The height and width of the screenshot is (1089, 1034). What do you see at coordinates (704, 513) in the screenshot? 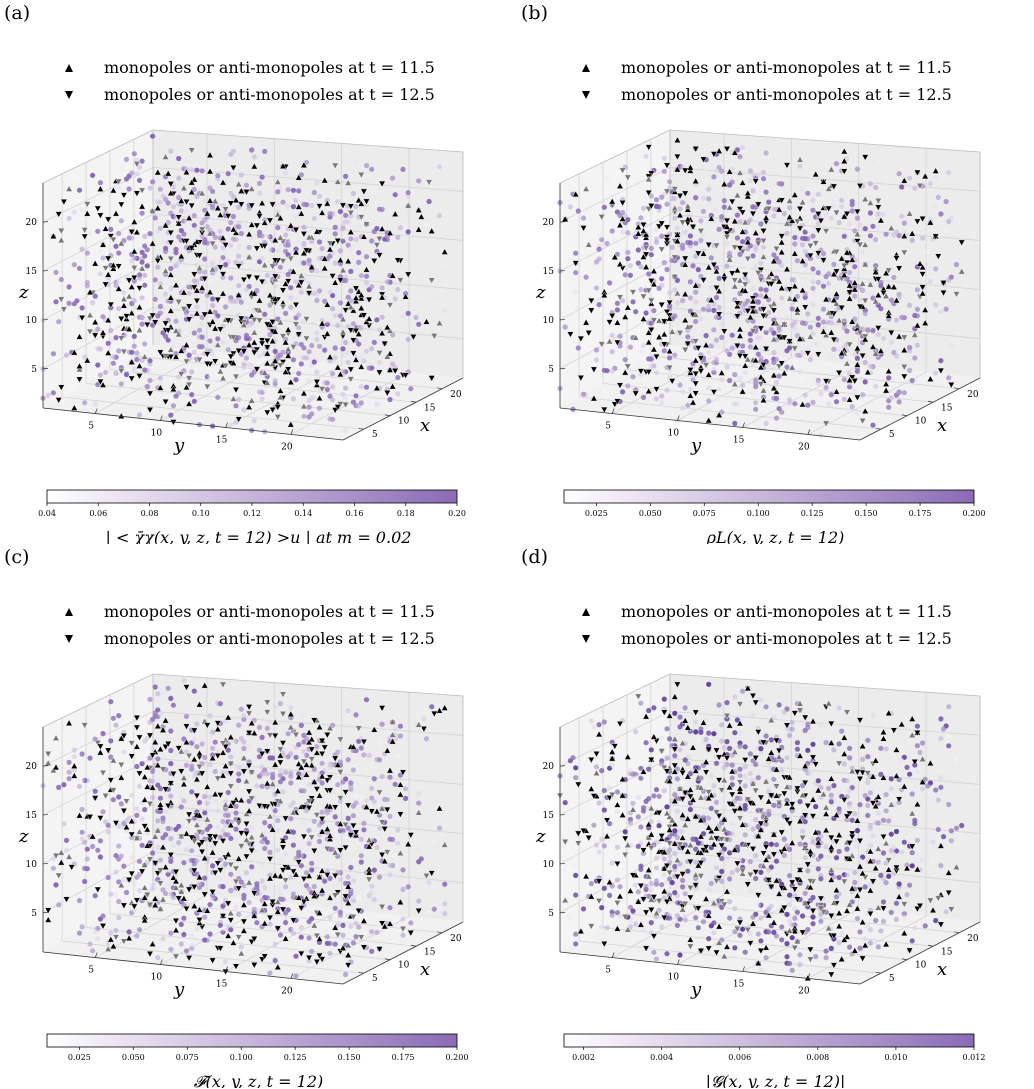
I see `colorbar-tick-label: 0.075` at bounding box center [704, 513].